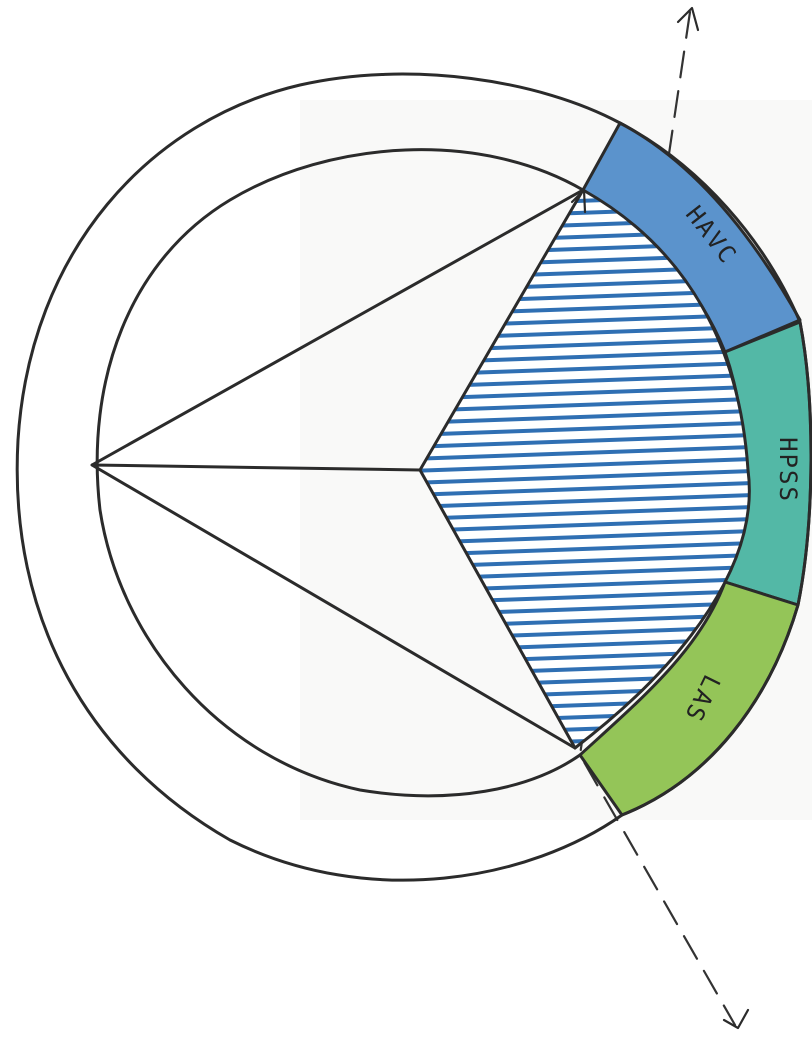 This screenshot has height=1039, width=812. Describe the element at coordinates (788, 470) in the screenshot. I see `segment-label-hpss: HPSS` at that location.